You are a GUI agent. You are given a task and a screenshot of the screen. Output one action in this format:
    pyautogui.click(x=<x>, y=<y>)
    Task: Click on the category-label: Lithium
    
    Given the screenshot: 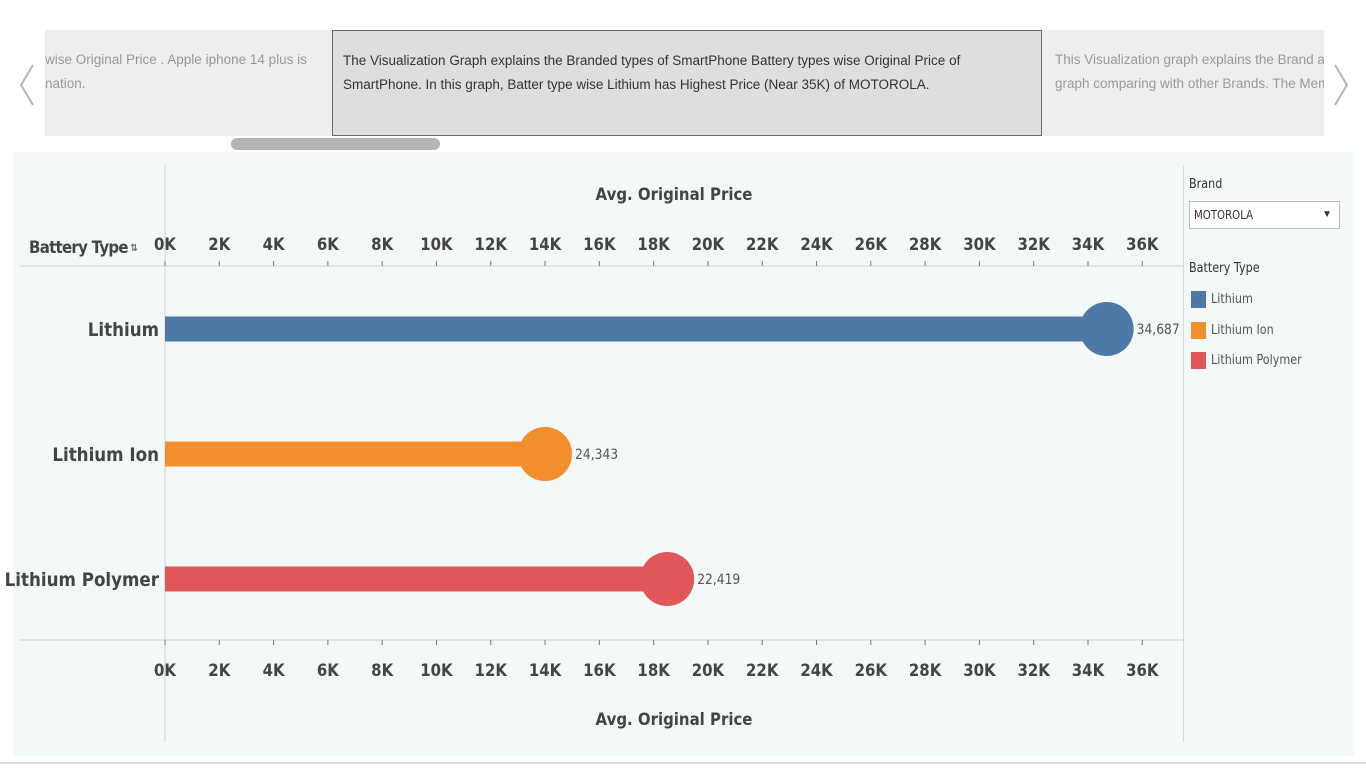 What is the action you would take?
    pyautogui.click(x=123, y=330)
    